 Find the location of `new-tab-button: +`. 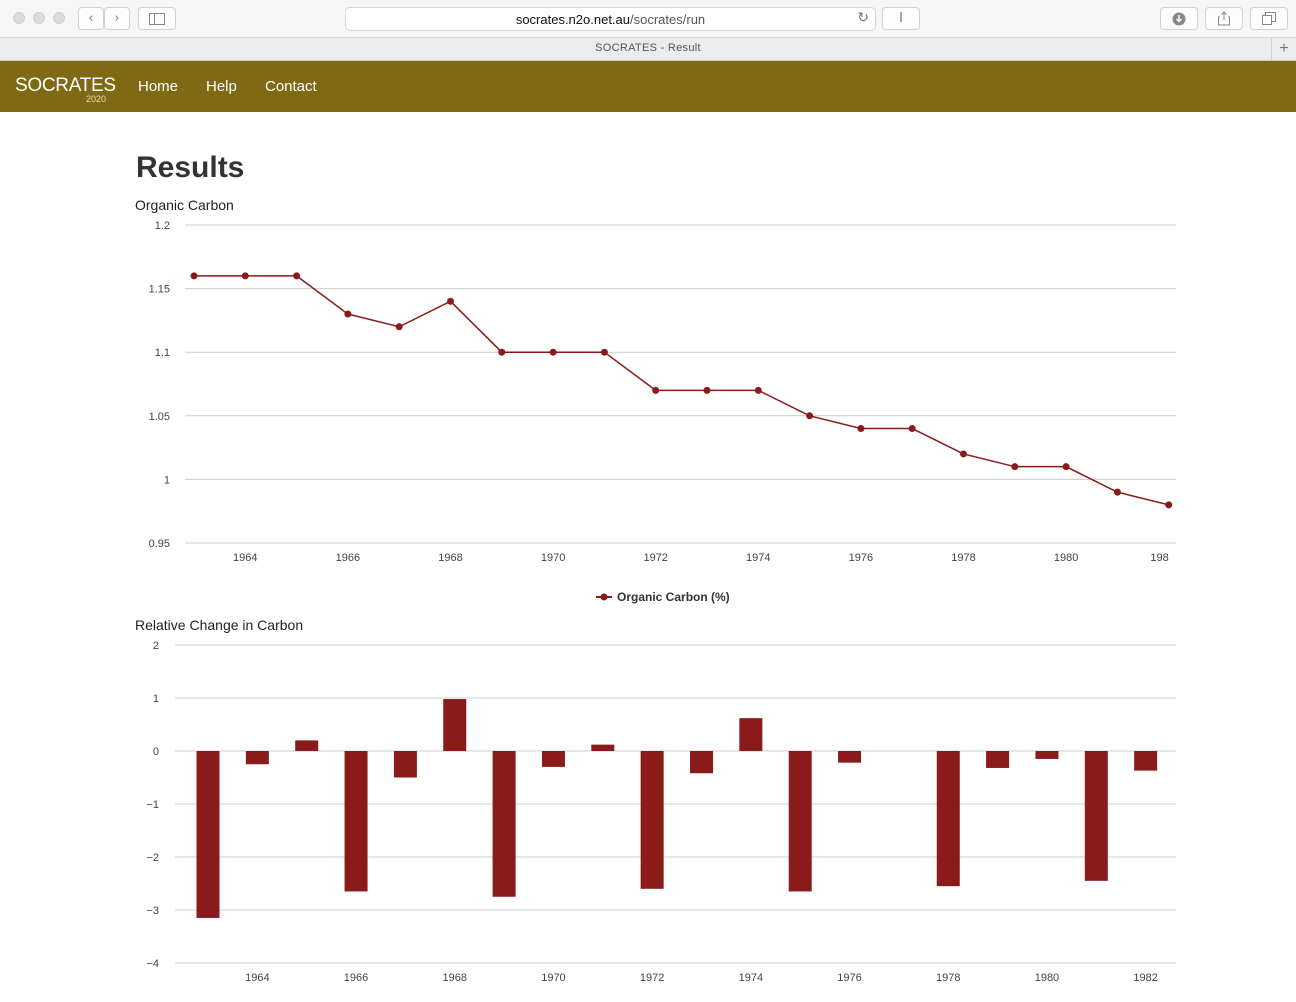

new-tab-button: + is located at coordinates (1283, 49).